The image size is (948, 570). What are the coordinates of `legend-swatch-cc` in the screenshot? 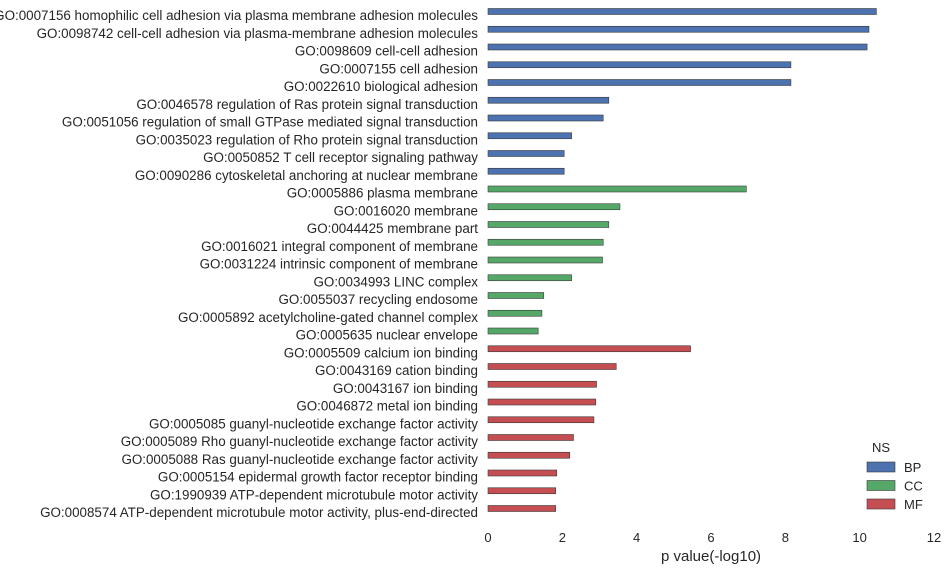 It's located at (881, 485).